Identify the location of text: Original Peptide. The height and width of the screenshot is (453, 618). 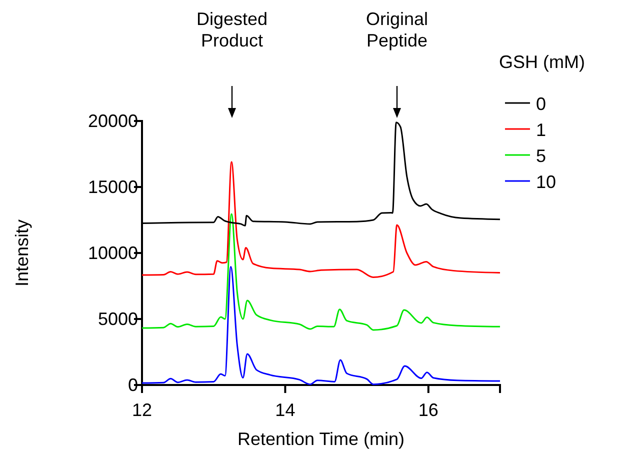
(397, 30).